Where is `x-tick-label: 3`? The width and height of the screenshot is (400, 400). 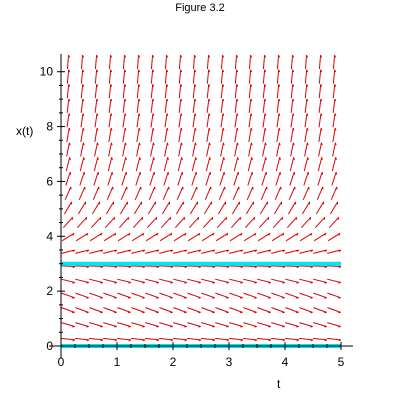 x-tick-label: 3 is located at coordinates (229, 362).